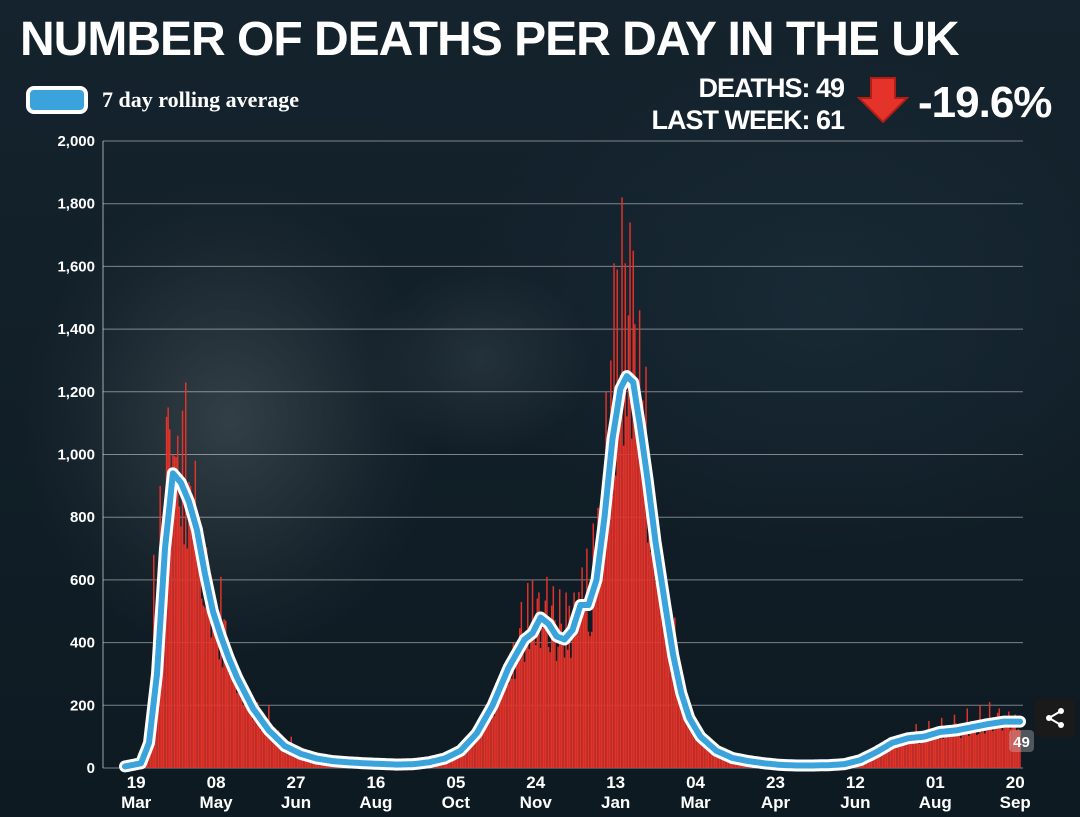 The image size is (1080, 817). I want to click on y-tick-label: 600, so click(82, 580).